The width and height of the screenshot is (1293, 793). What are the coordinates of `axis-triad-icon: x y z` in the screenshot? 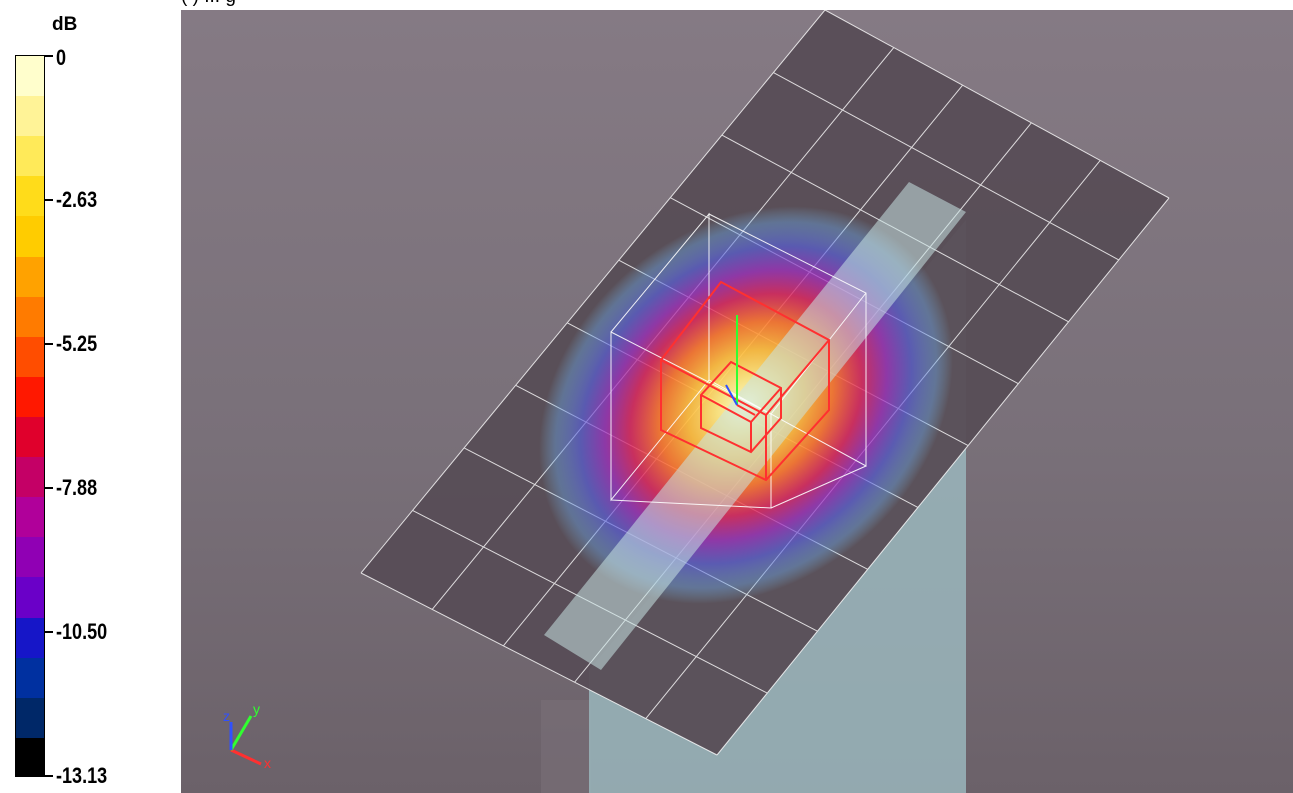 It's located at (247, 736).